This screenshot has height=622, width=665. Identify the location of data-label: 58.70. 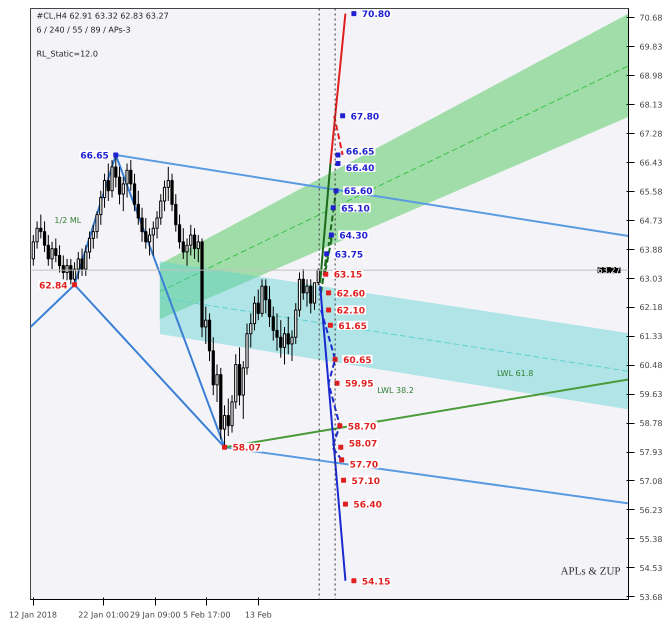
(362, 427).